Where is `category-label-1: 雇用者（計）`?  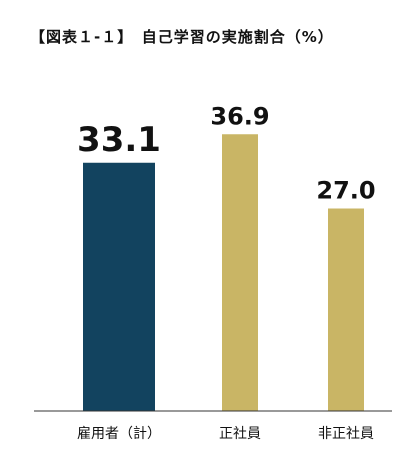 category-label-1: 雇用者（計） is located at coordinates (119, 433).